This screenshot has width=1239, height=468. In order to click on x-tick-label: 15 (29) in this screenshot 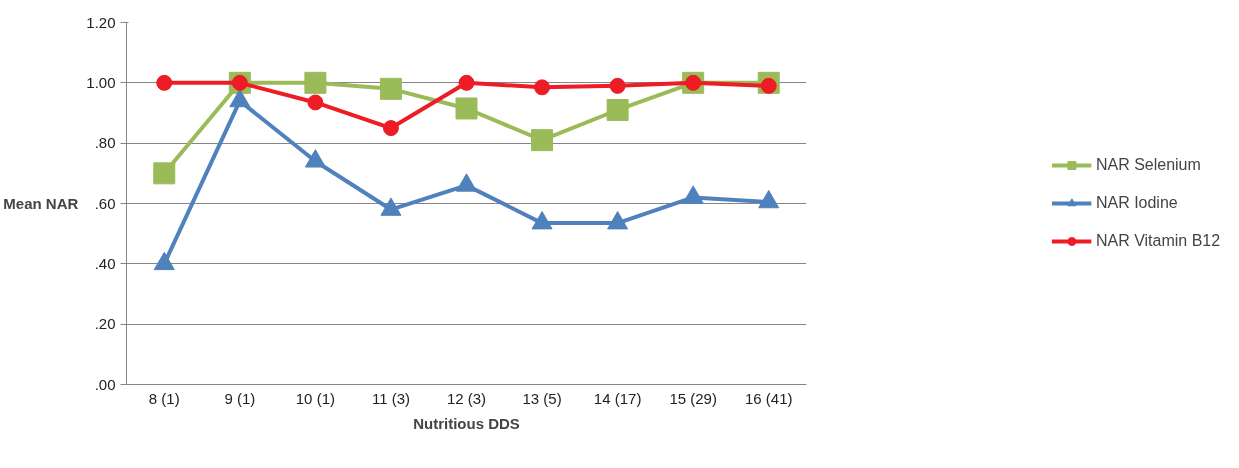, I will do `click(693, 398)`.